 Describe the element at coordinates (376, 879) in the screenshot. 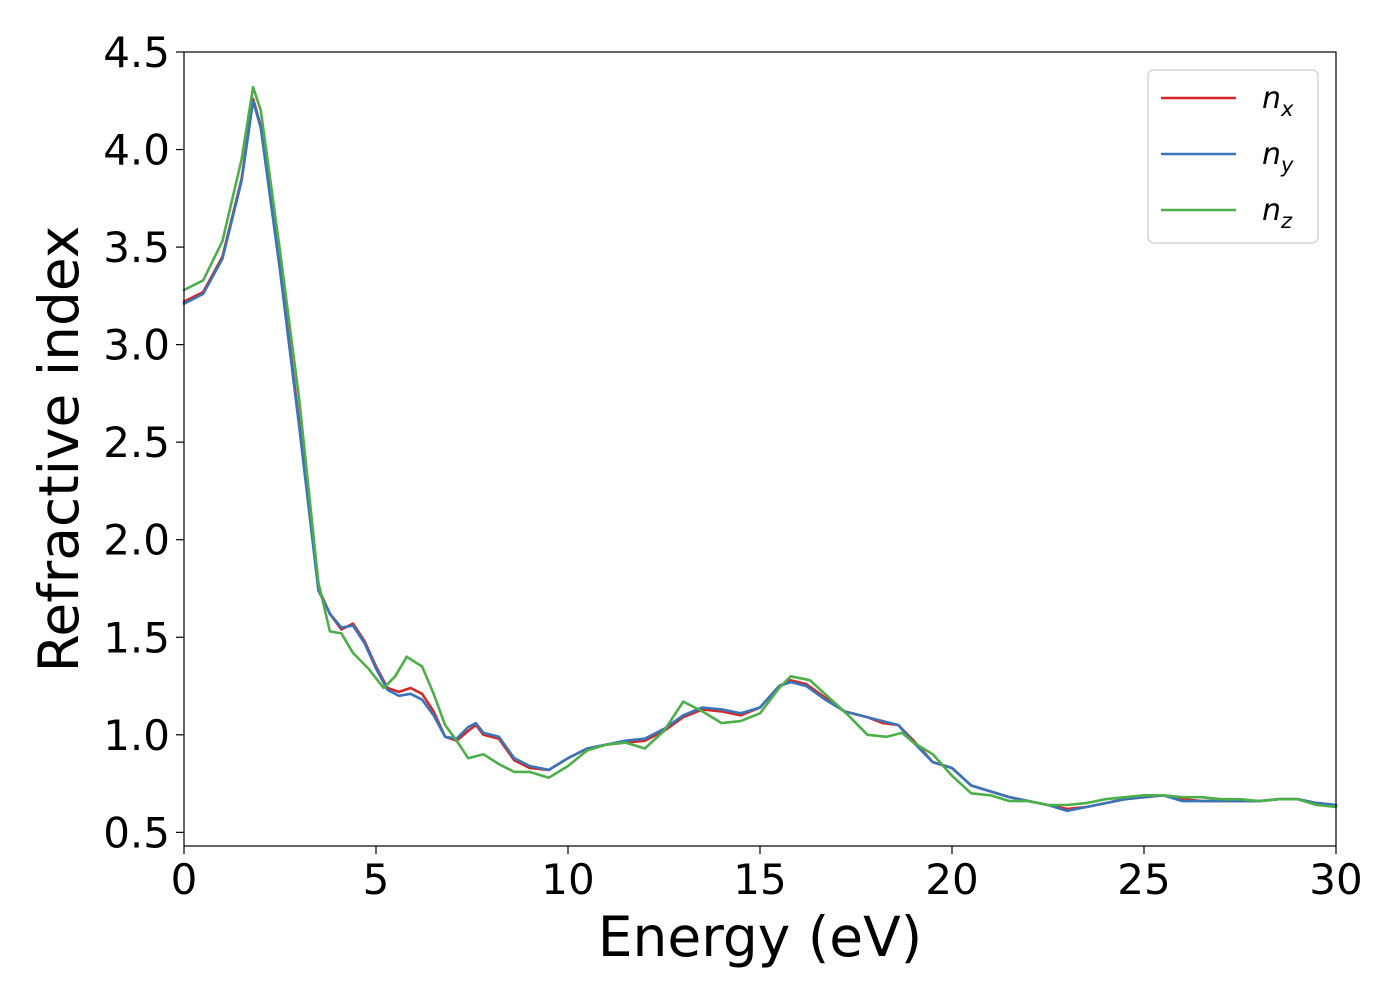

I see `x-tick-label: 5` at that location.